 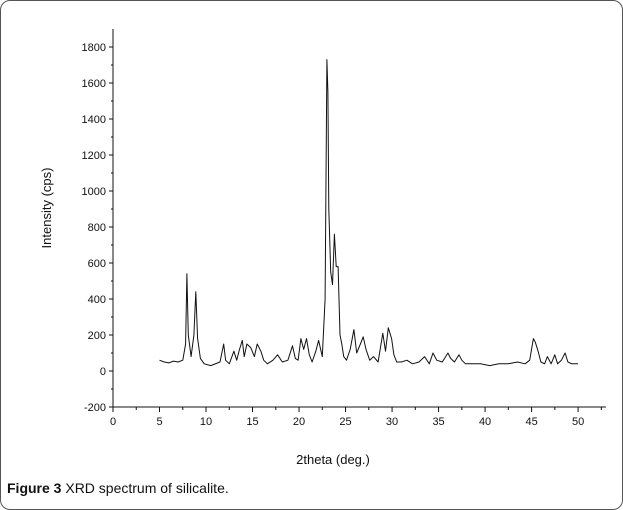 I want to click on y-tick-label: 1400, so click(x=94, y=120).